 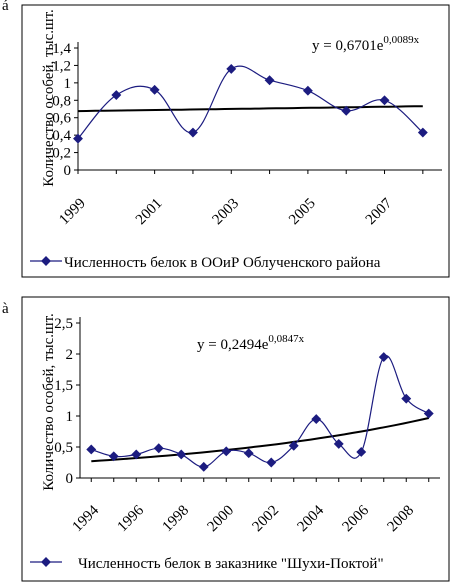 I want to click on chart-1-equation-main: y = 0,6701e, so click(x=348, y=46).